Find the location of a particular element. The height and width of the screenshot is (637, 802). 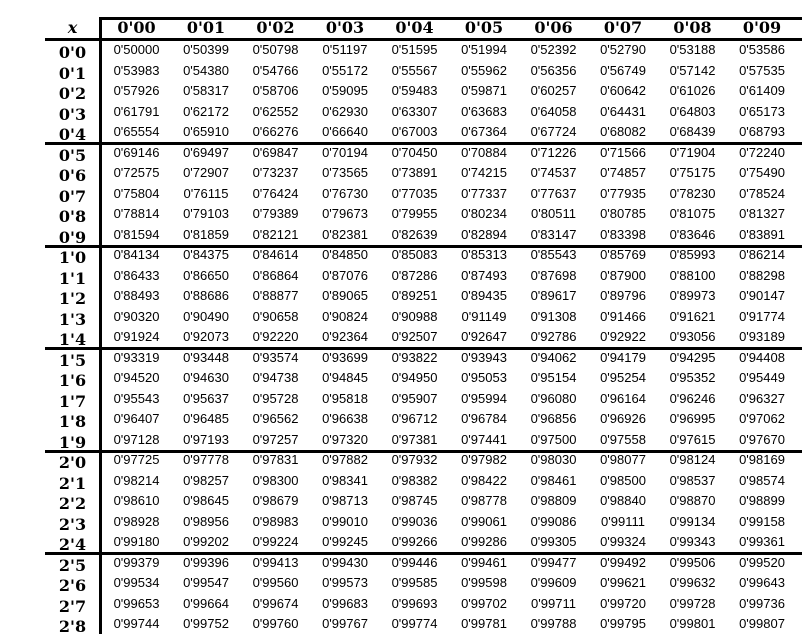

table-cell: 0'99621 is located at coordinates (623, 582).